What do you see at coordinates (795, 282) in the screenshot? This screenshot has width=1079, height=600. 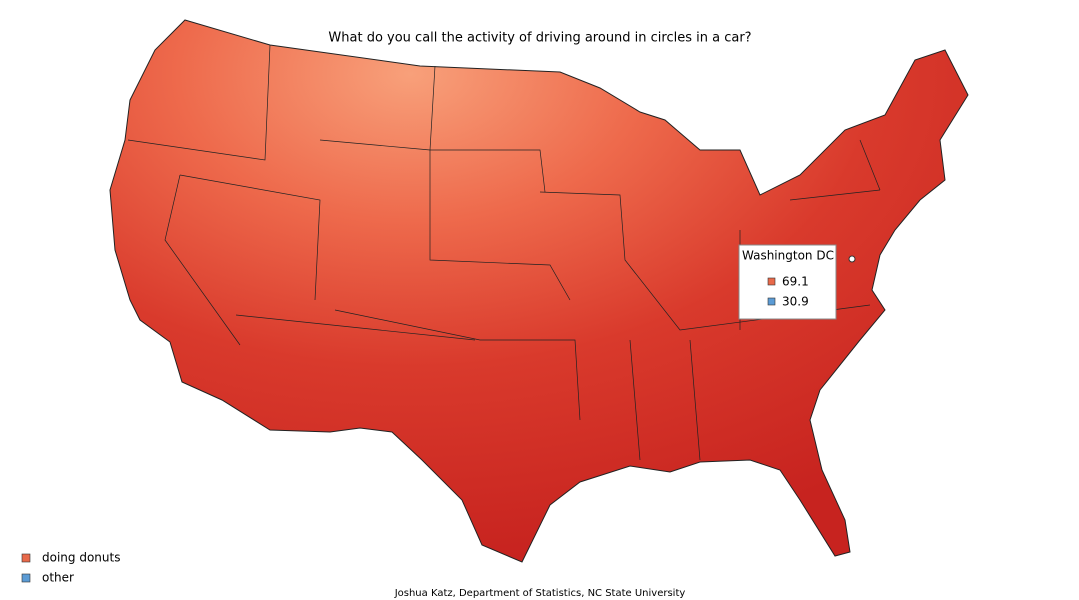 I see `tooltip-value: 69.1` at bounding box center [795, 282].